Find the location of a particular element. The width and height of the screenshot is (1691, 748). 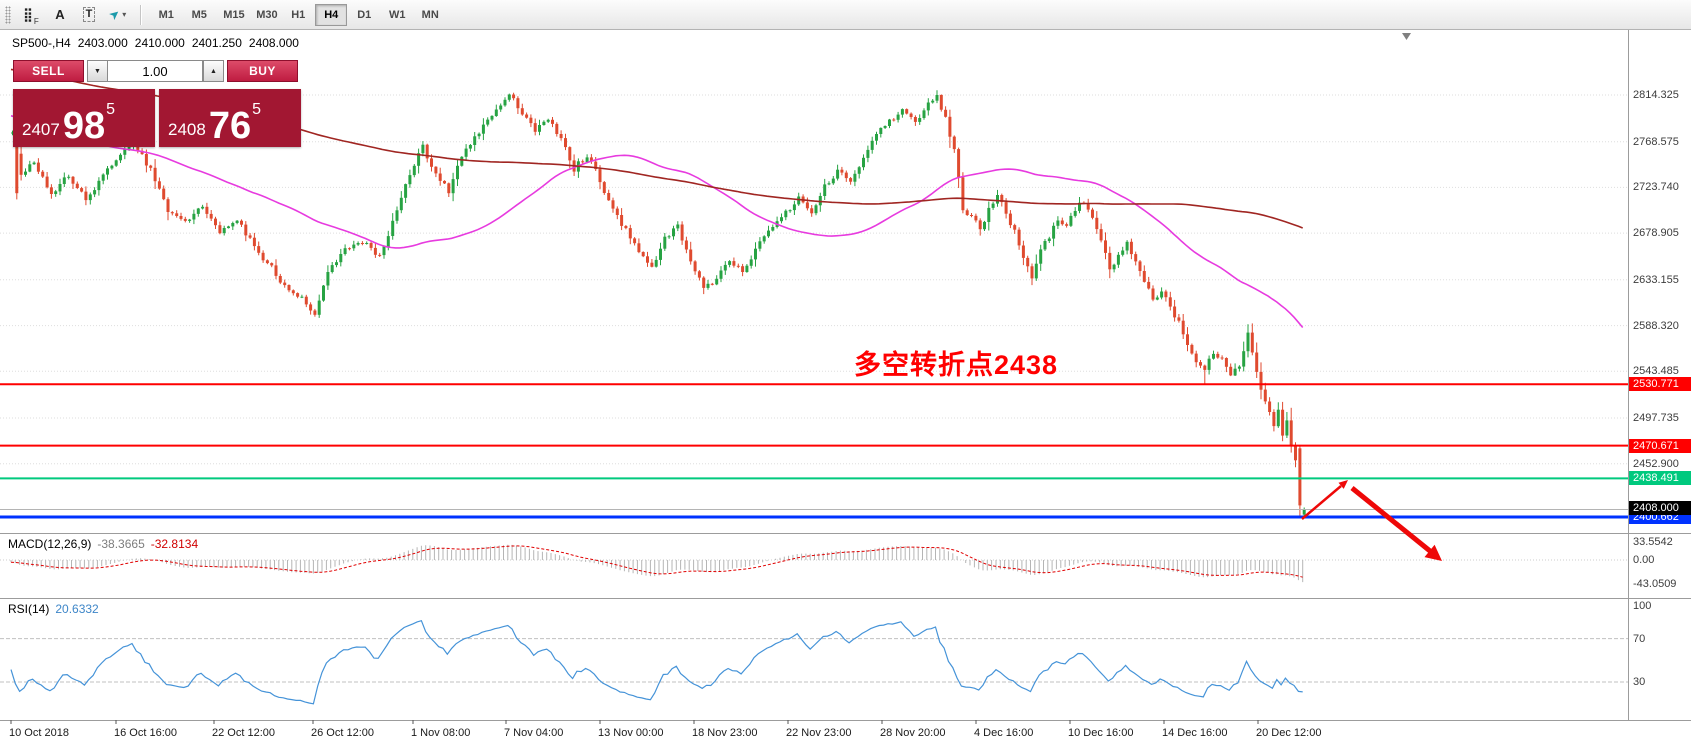

timeframe-h1-button: H1 is located at coordinates (298, 15).